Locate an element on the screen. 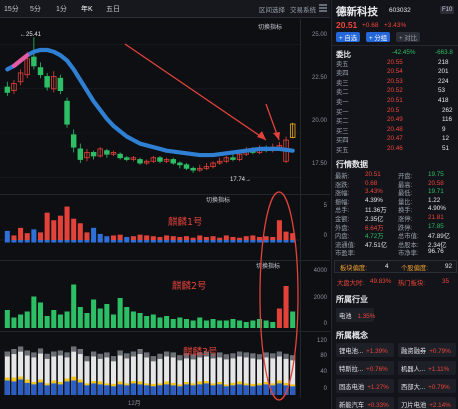 The width and height of the screenshot is (458, 409). concept-tag: 刀片电池 +2.14% is located at coordinates (427, 403).